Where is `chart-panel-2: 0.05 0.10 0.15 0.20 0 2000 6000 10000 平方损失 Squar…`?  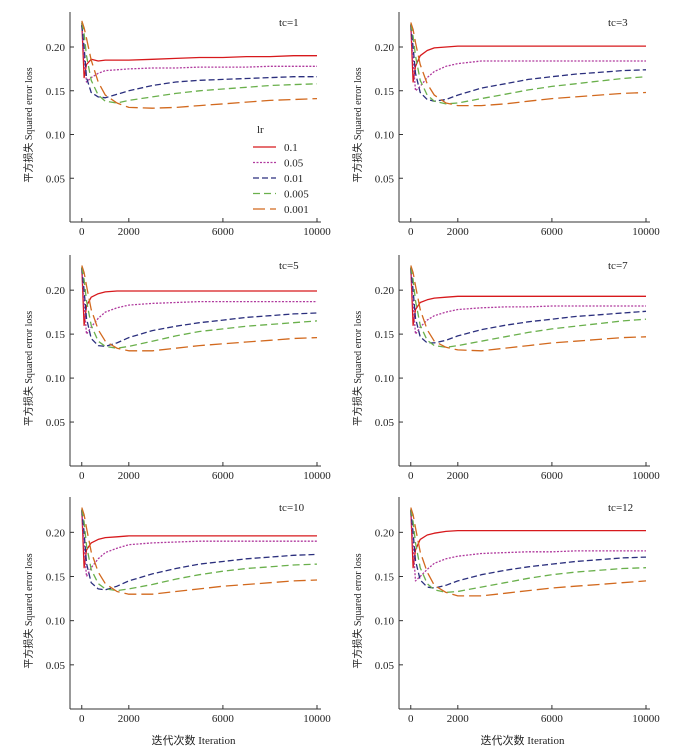 chart-panel-2: 0.05 0.10 0.15 0.20 0 2000 6000 10000 平方损失 Squar… is located at coordinates (505, 125).